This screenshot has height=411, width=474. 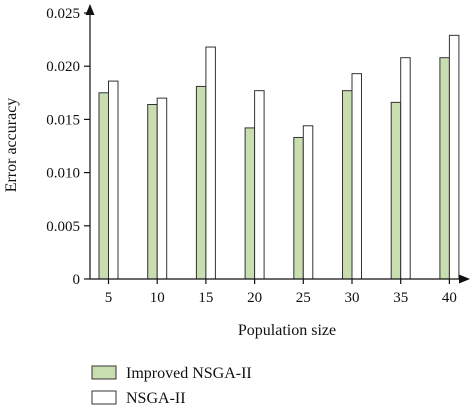 I want to click on y-tick-label: 0.025, so click(x=63, y=14).